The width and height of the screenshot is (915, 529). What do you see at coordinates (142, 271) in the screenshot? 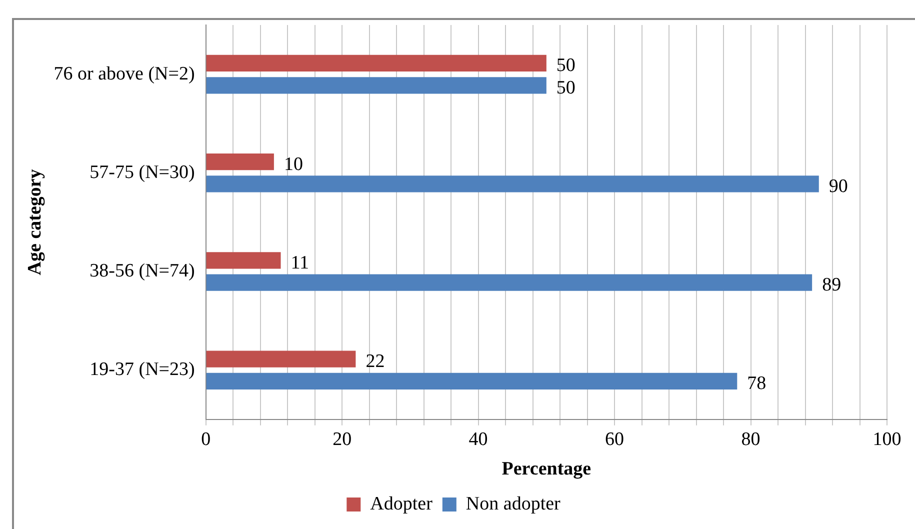
I see `y-tick-label: 38-56 (N=74)` at bounding box center [142, 271].